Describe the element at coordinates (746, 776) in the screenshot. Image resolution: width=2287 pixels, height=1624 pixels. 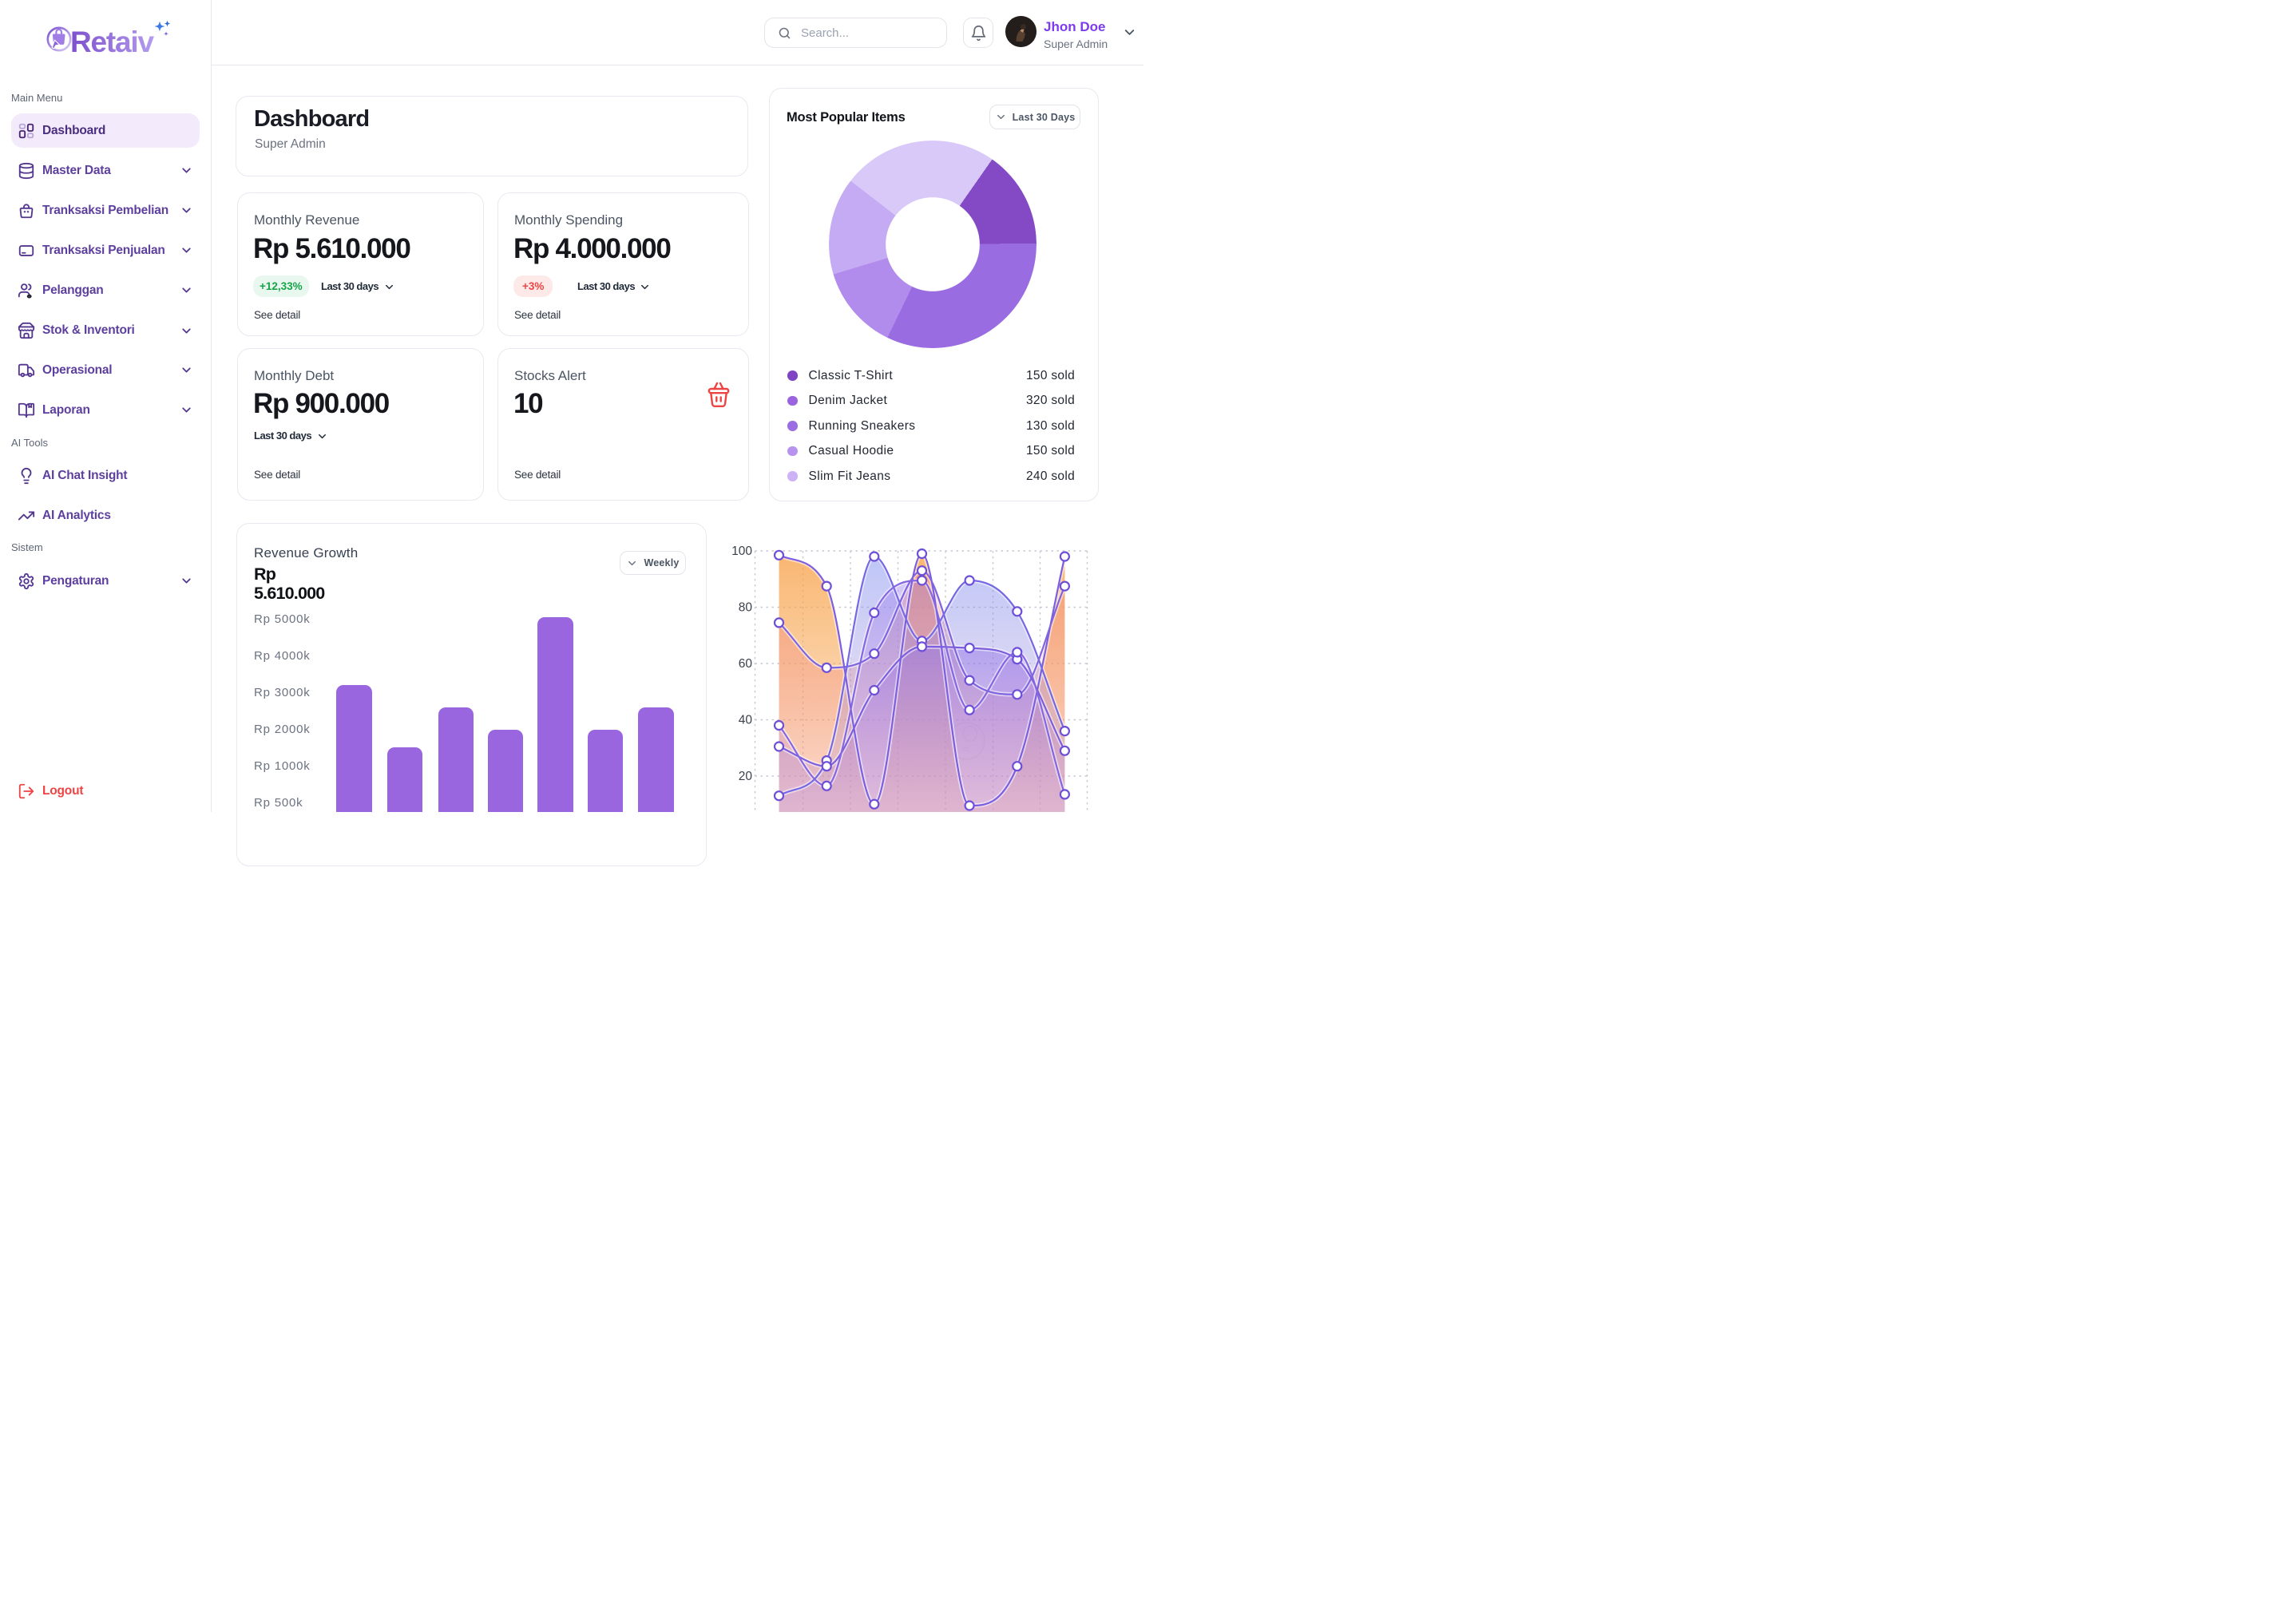
I see `svg-text: 20` at that location.